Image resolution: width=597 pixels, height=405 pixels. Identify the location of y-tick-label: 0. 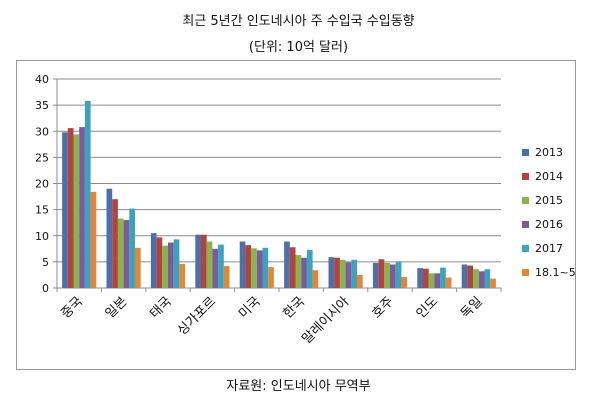
(45, 288).